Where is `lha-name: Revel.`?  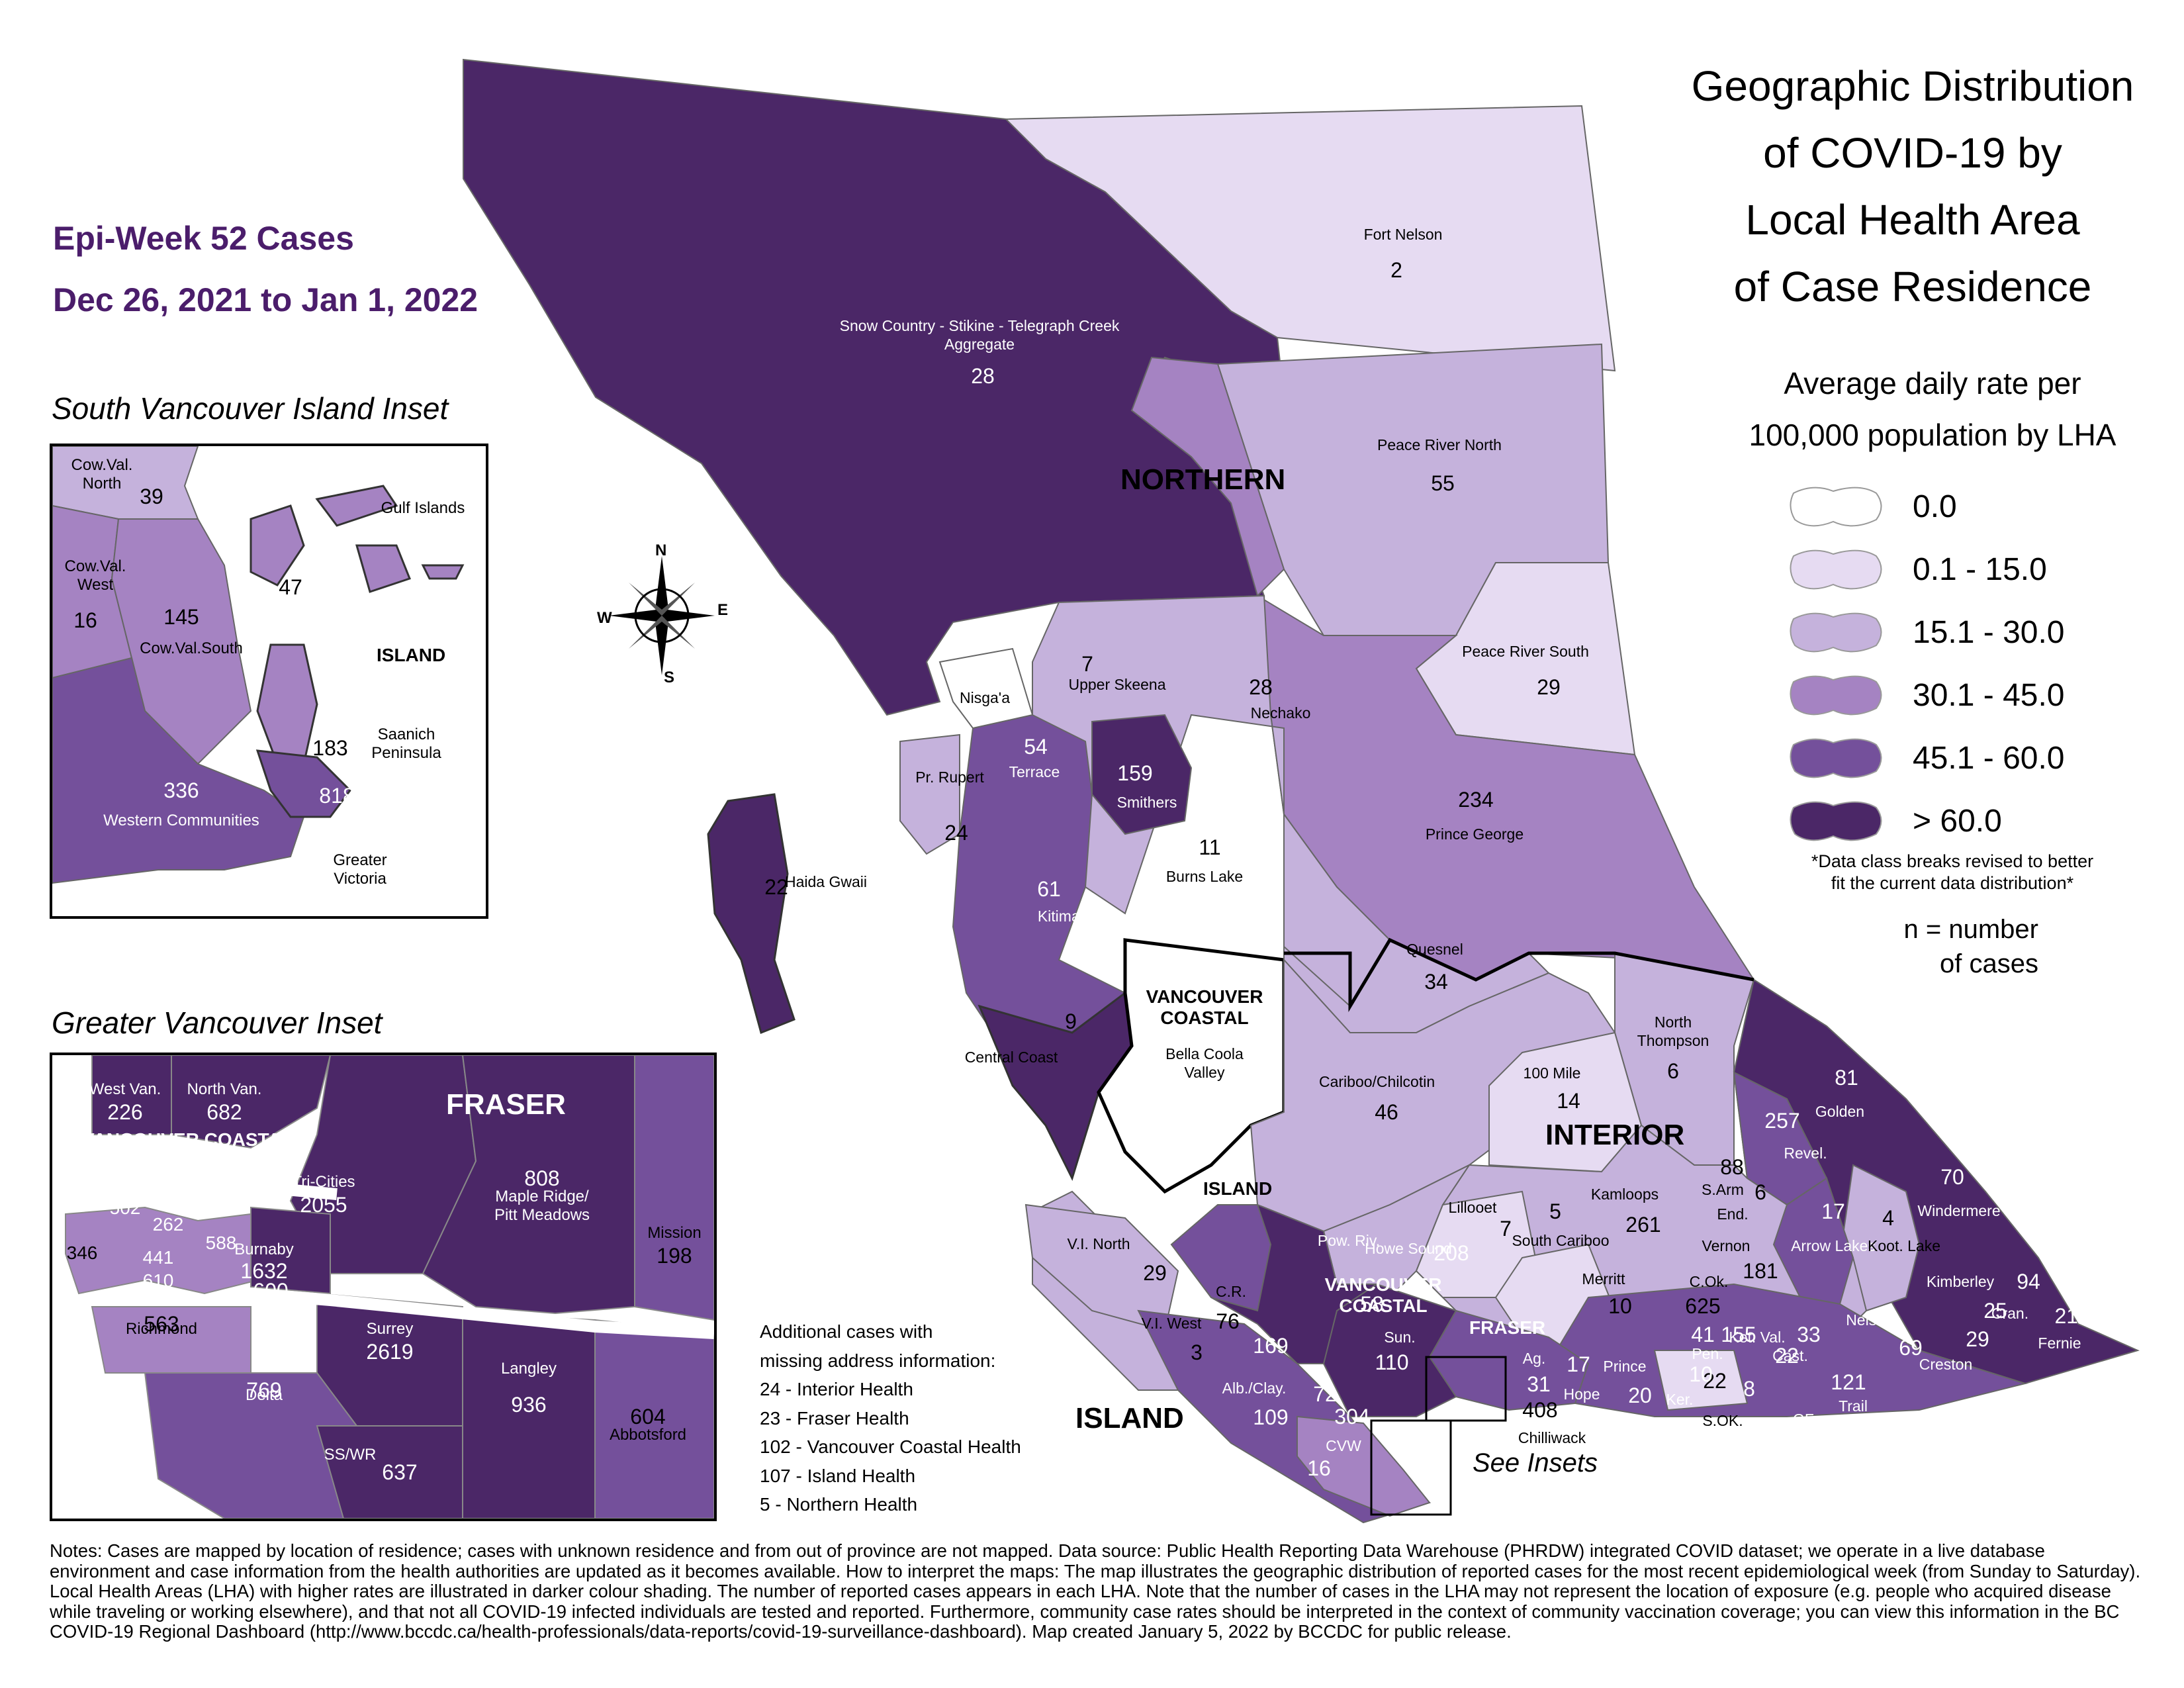
lha-name: Revel. is located at coordinates (1806, 1153).